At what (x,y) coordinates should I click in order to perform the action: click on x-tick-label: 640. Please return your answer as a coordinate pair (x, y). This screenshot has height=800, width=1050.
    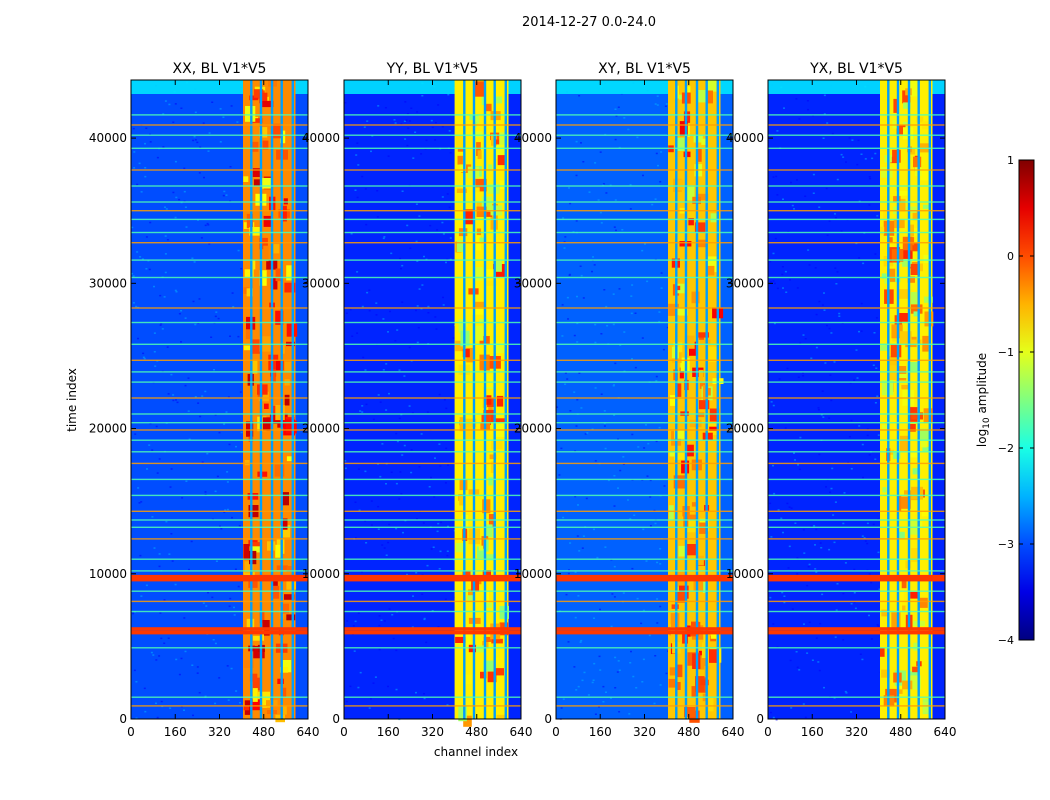
    Looking at the image, I should click on (521, 732).